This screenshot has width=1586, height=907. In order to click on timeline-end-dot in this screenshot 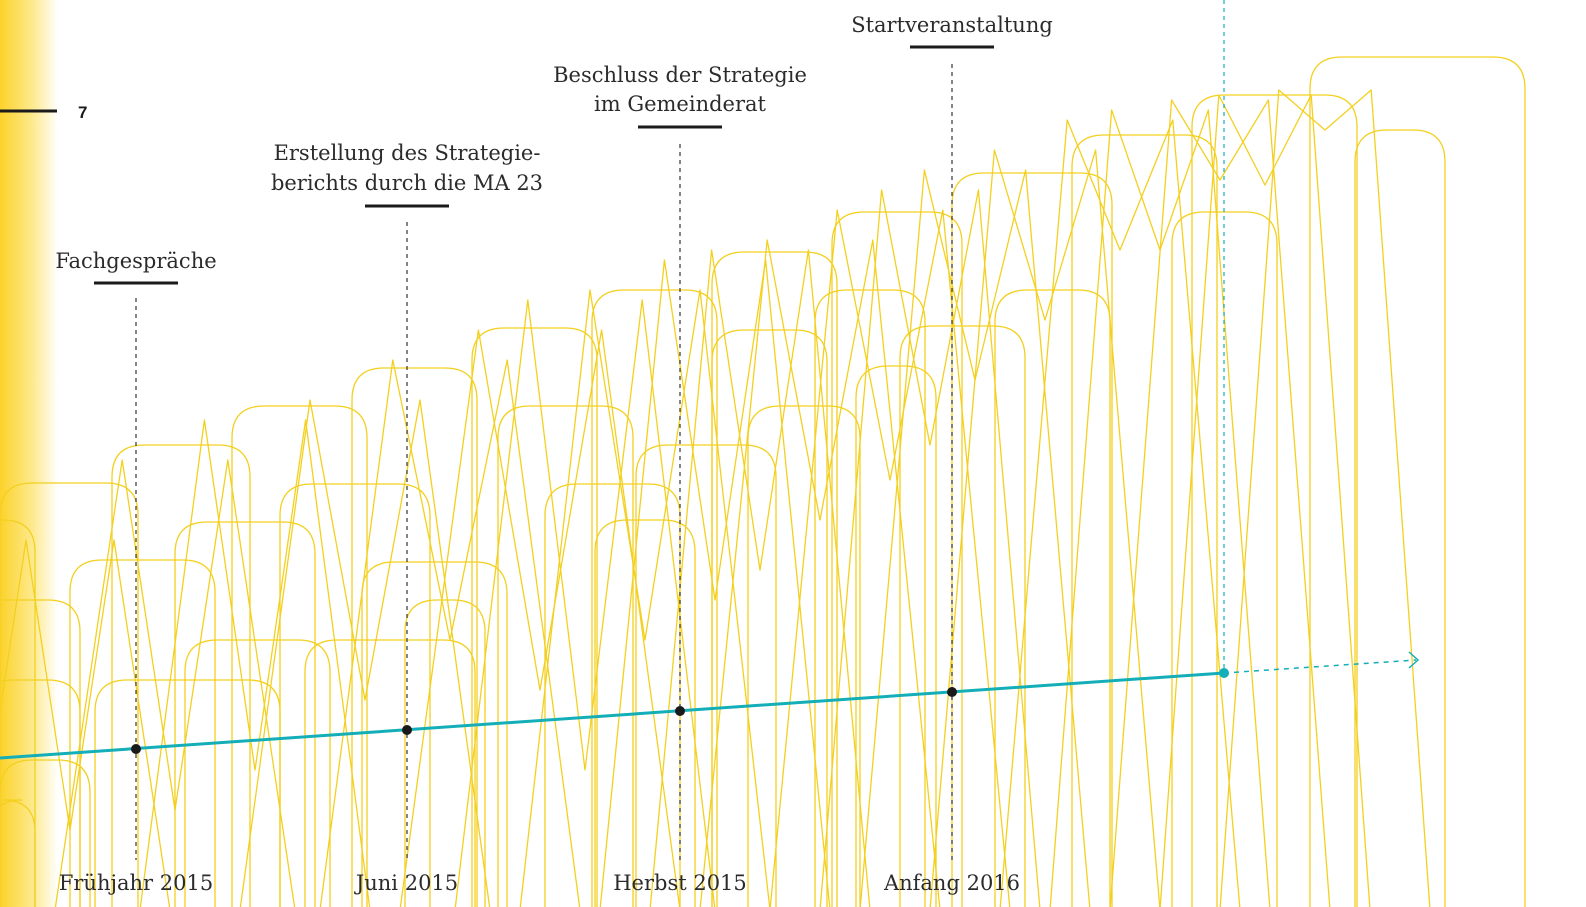, I will do `click(1224, 673)`.